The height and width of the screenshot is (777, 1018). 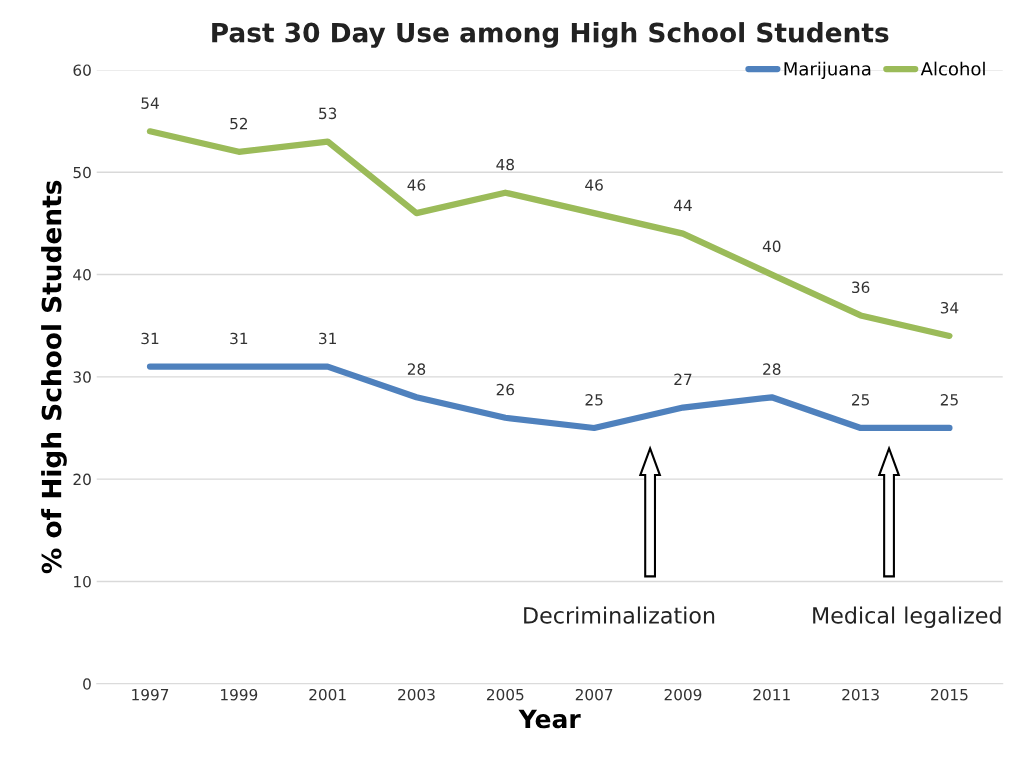 I want to click on data-label: 26, so click(x=505, y=389).